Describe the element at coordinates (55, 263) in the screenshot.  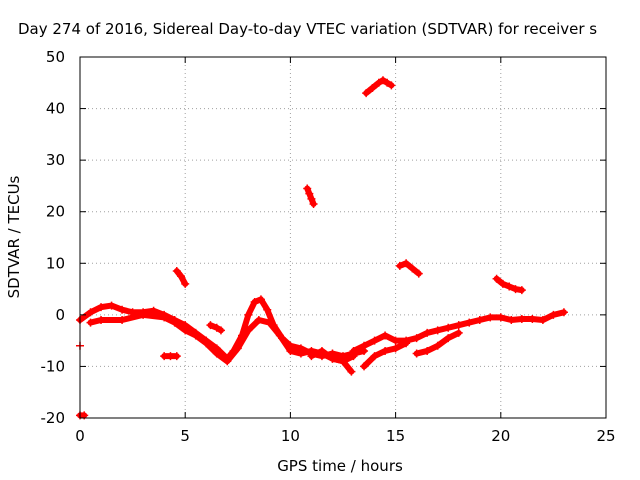
I see `y-tick-label: 10` at that location.